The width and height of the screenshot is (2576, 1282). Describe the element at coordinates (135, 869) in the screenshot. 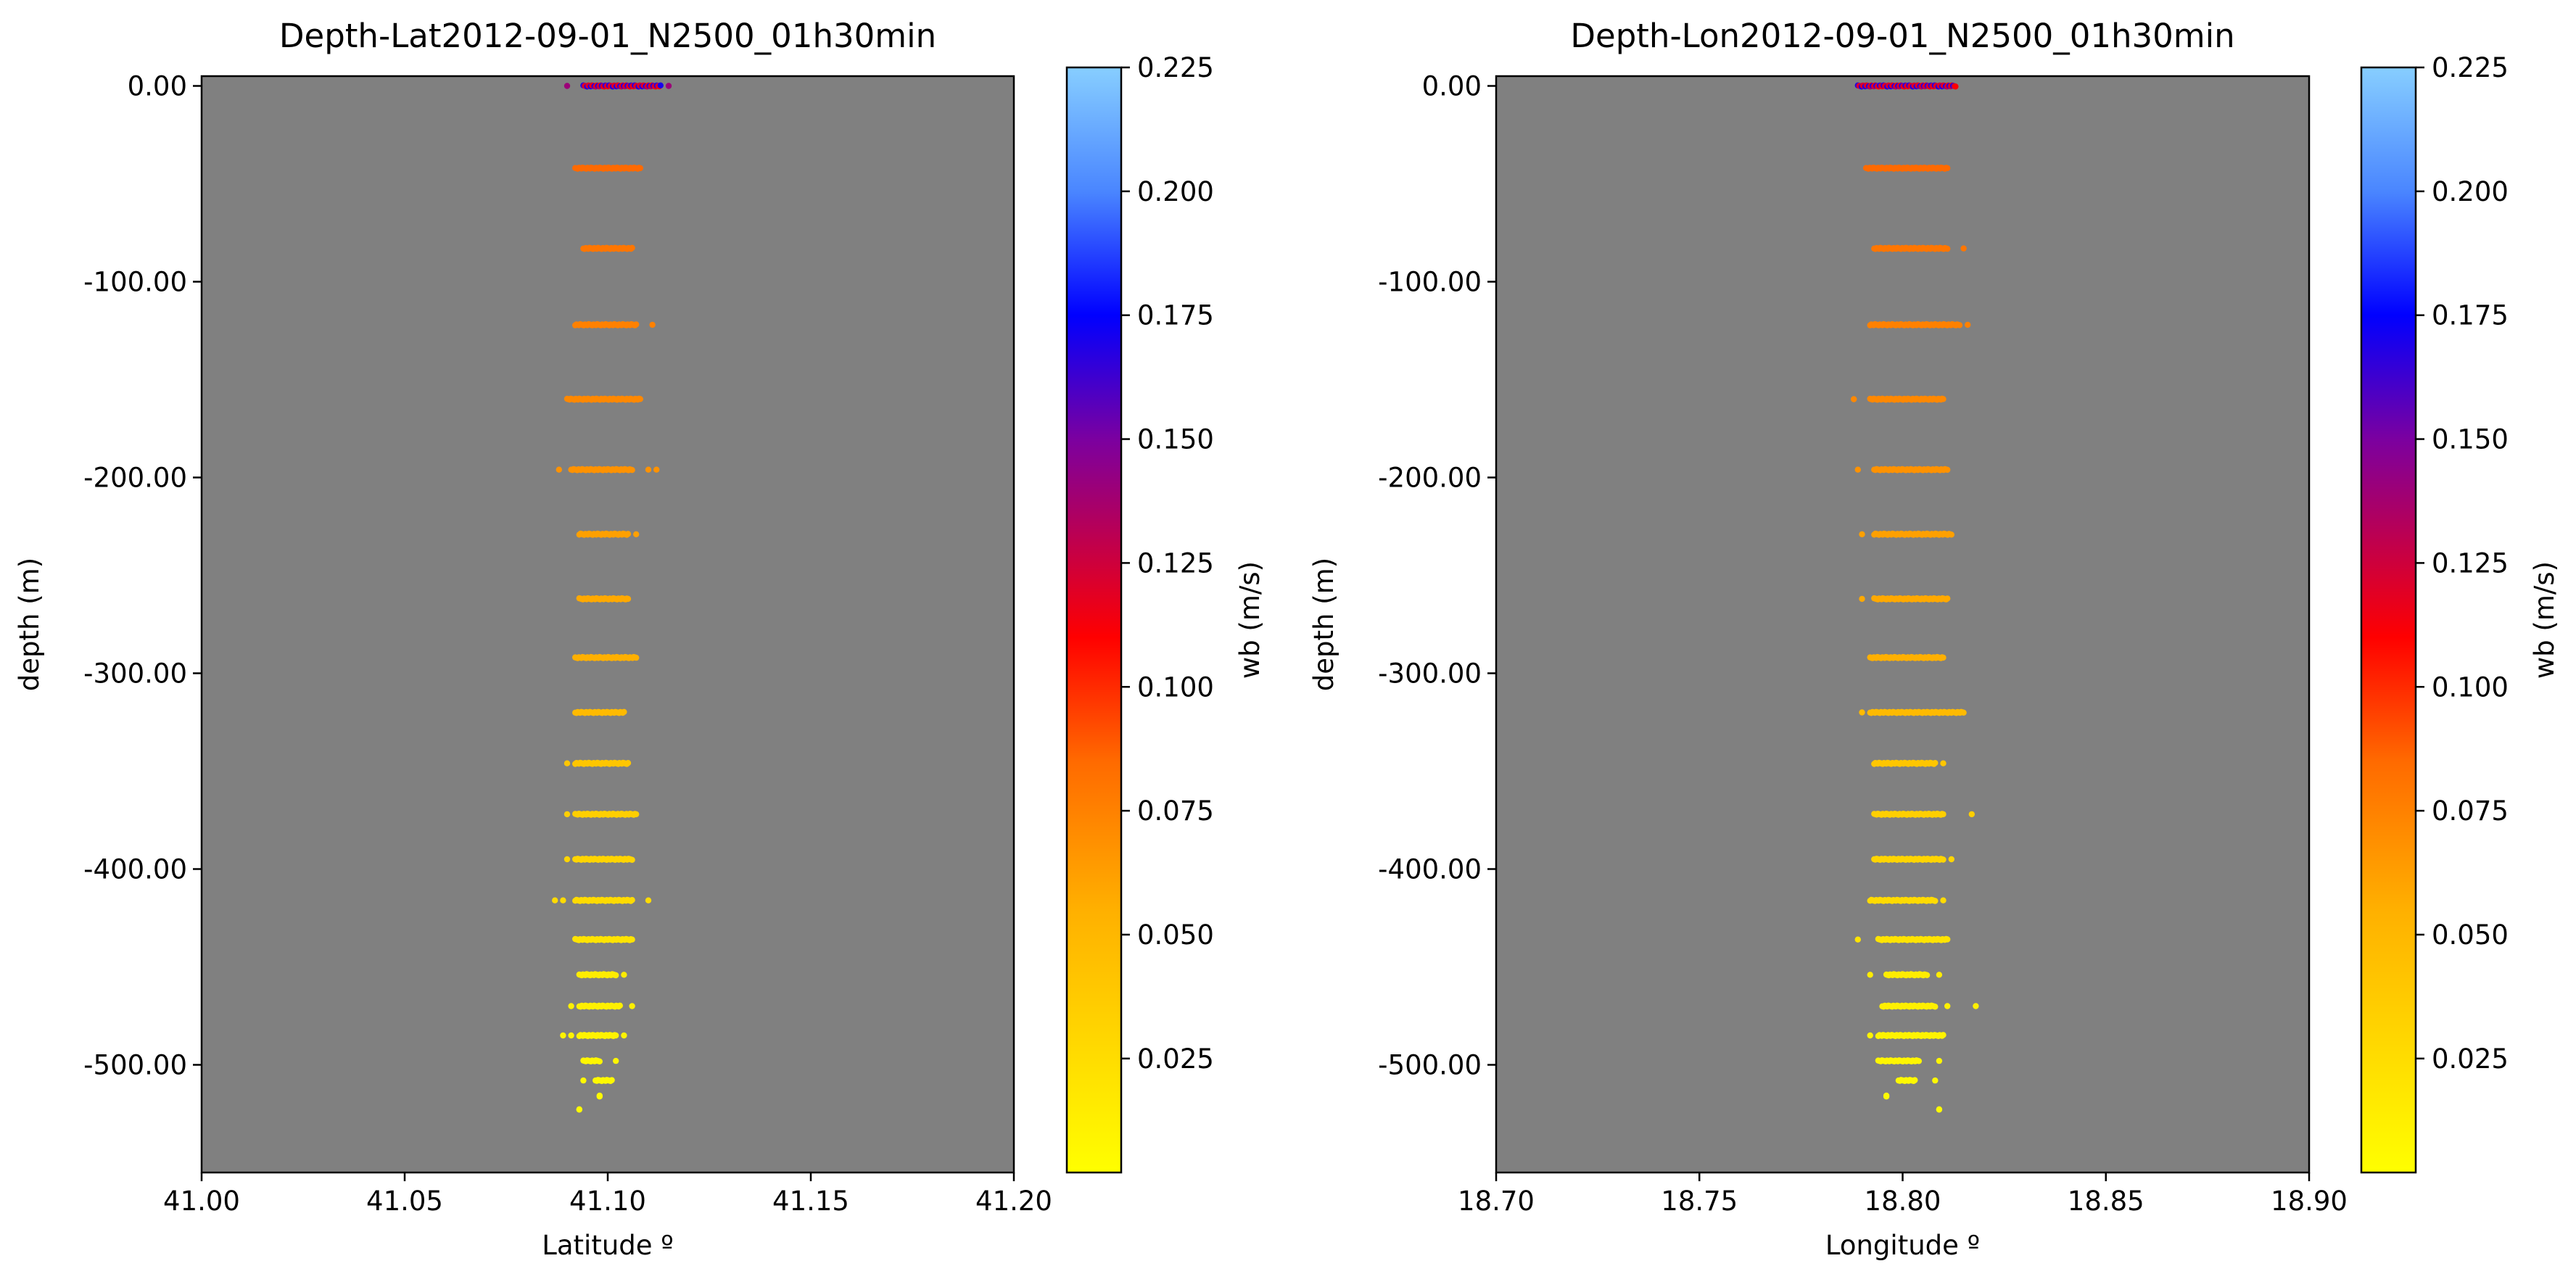

I see `y-tick-label: -400.00` at that location.